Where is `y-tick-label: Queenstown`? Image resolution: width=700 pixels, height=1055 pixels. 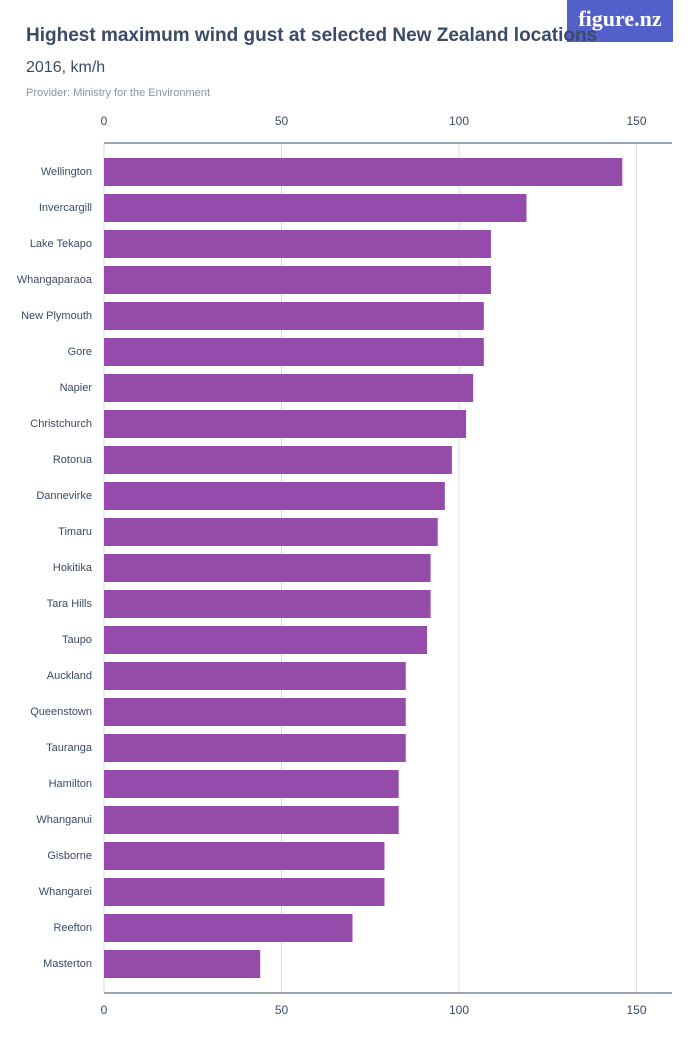 y-tick-label: Queenstown is located at coordinates (61, 712).